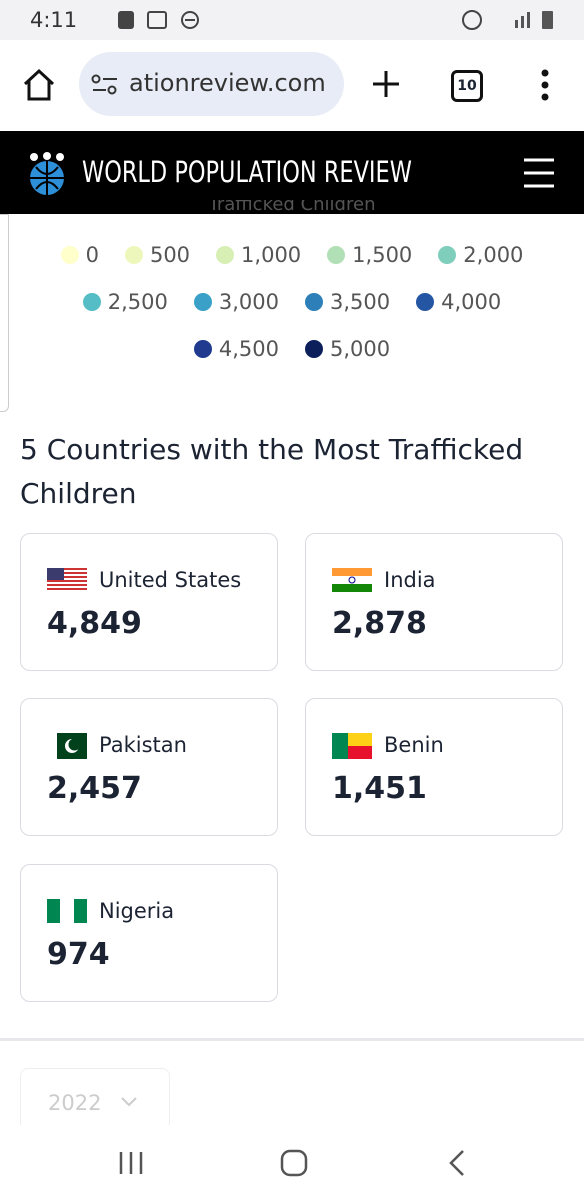 This screenshot has width=584, height=1200. What do you see at coordinates (78, 954) in the screenshot?
I see `country-value: 974` at bounding box center [78, 954].